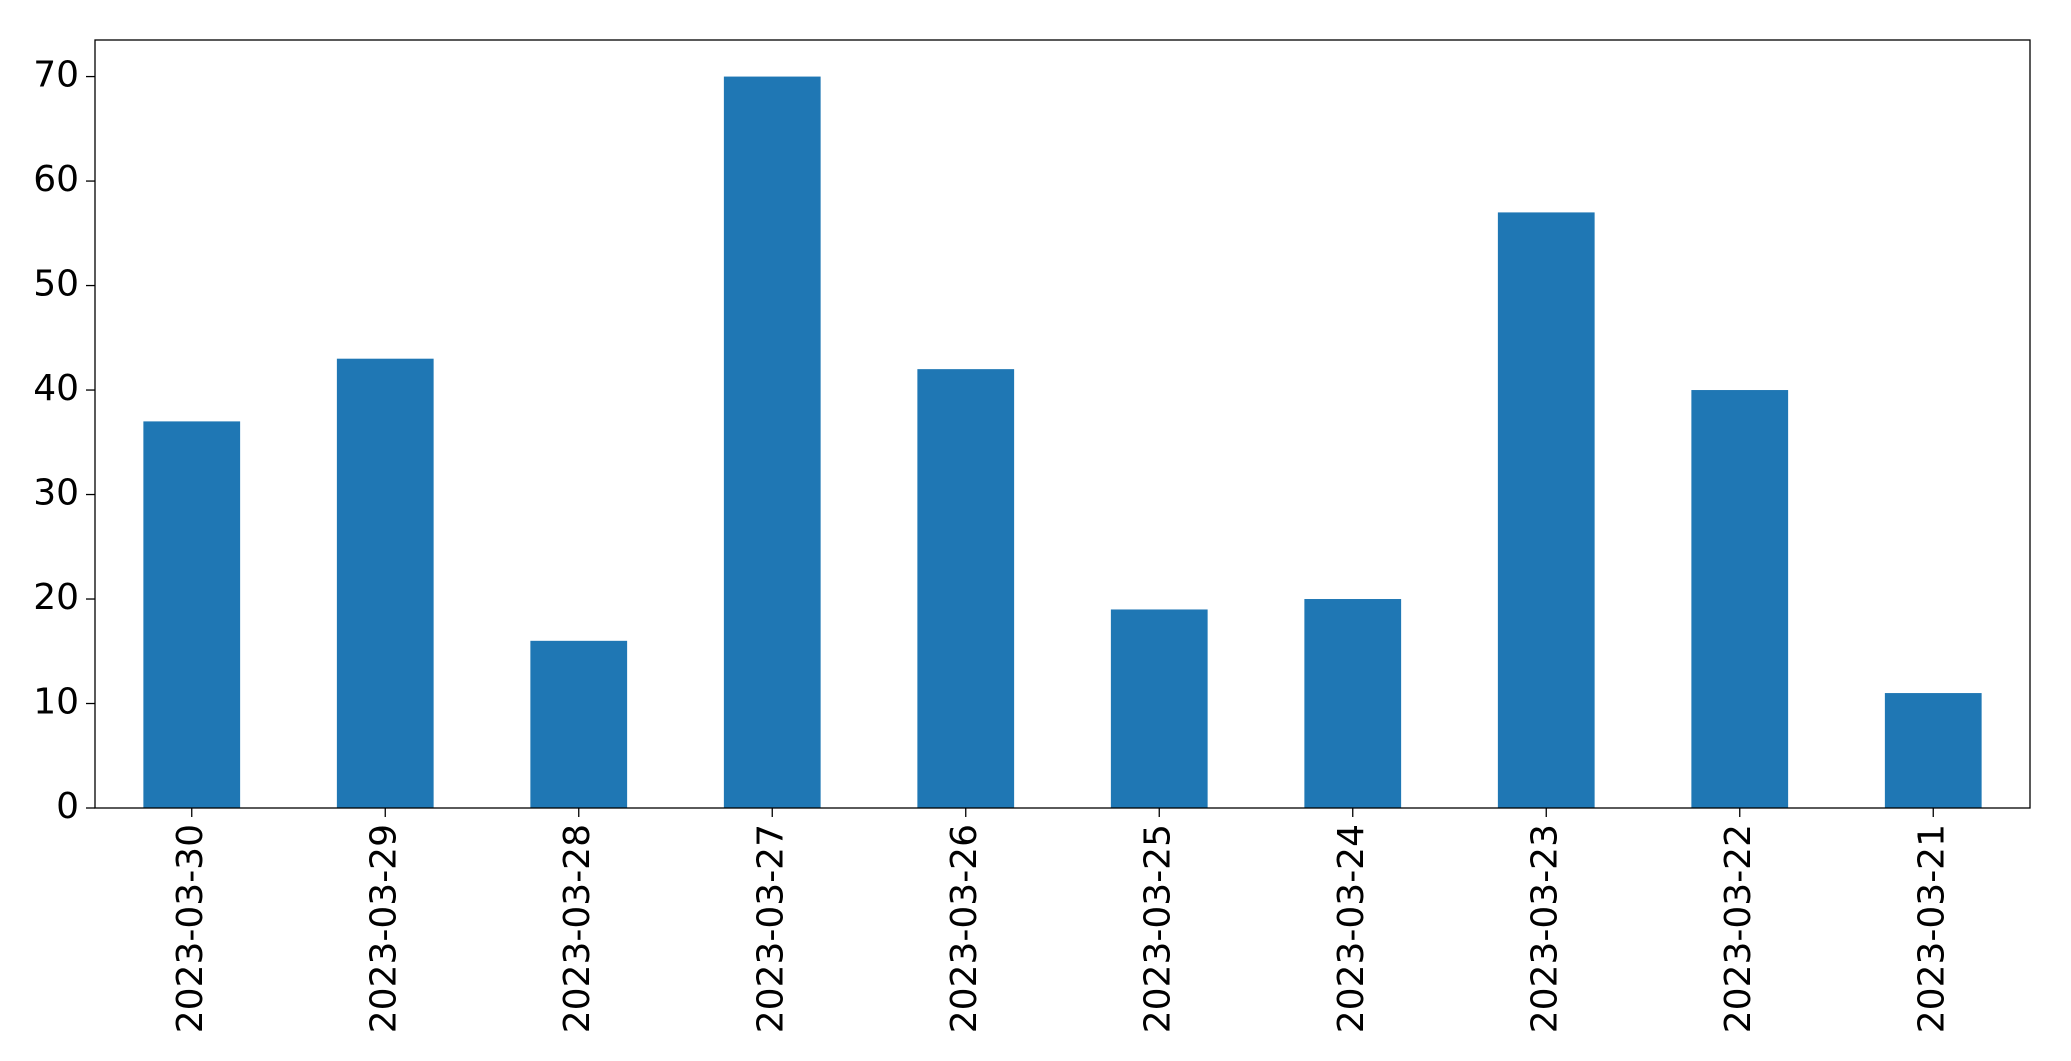 The image size is (2071, 1061). I want to click on x-tick-label: 2023-03-28, so click(577, 928).